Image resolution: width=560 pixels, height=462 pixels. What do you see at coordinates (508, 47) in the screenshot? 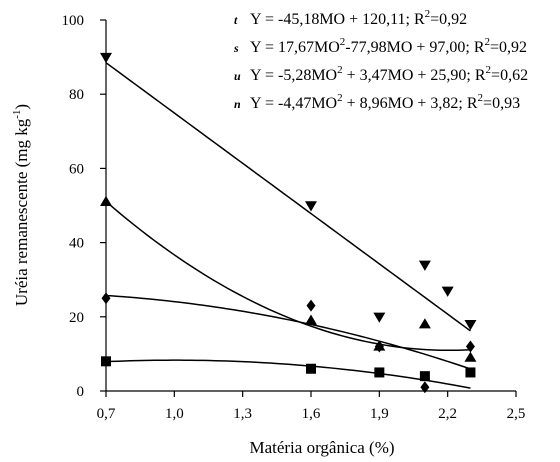
I see `eq2-r2-value: =0,92` at bounding box center [508, 47].